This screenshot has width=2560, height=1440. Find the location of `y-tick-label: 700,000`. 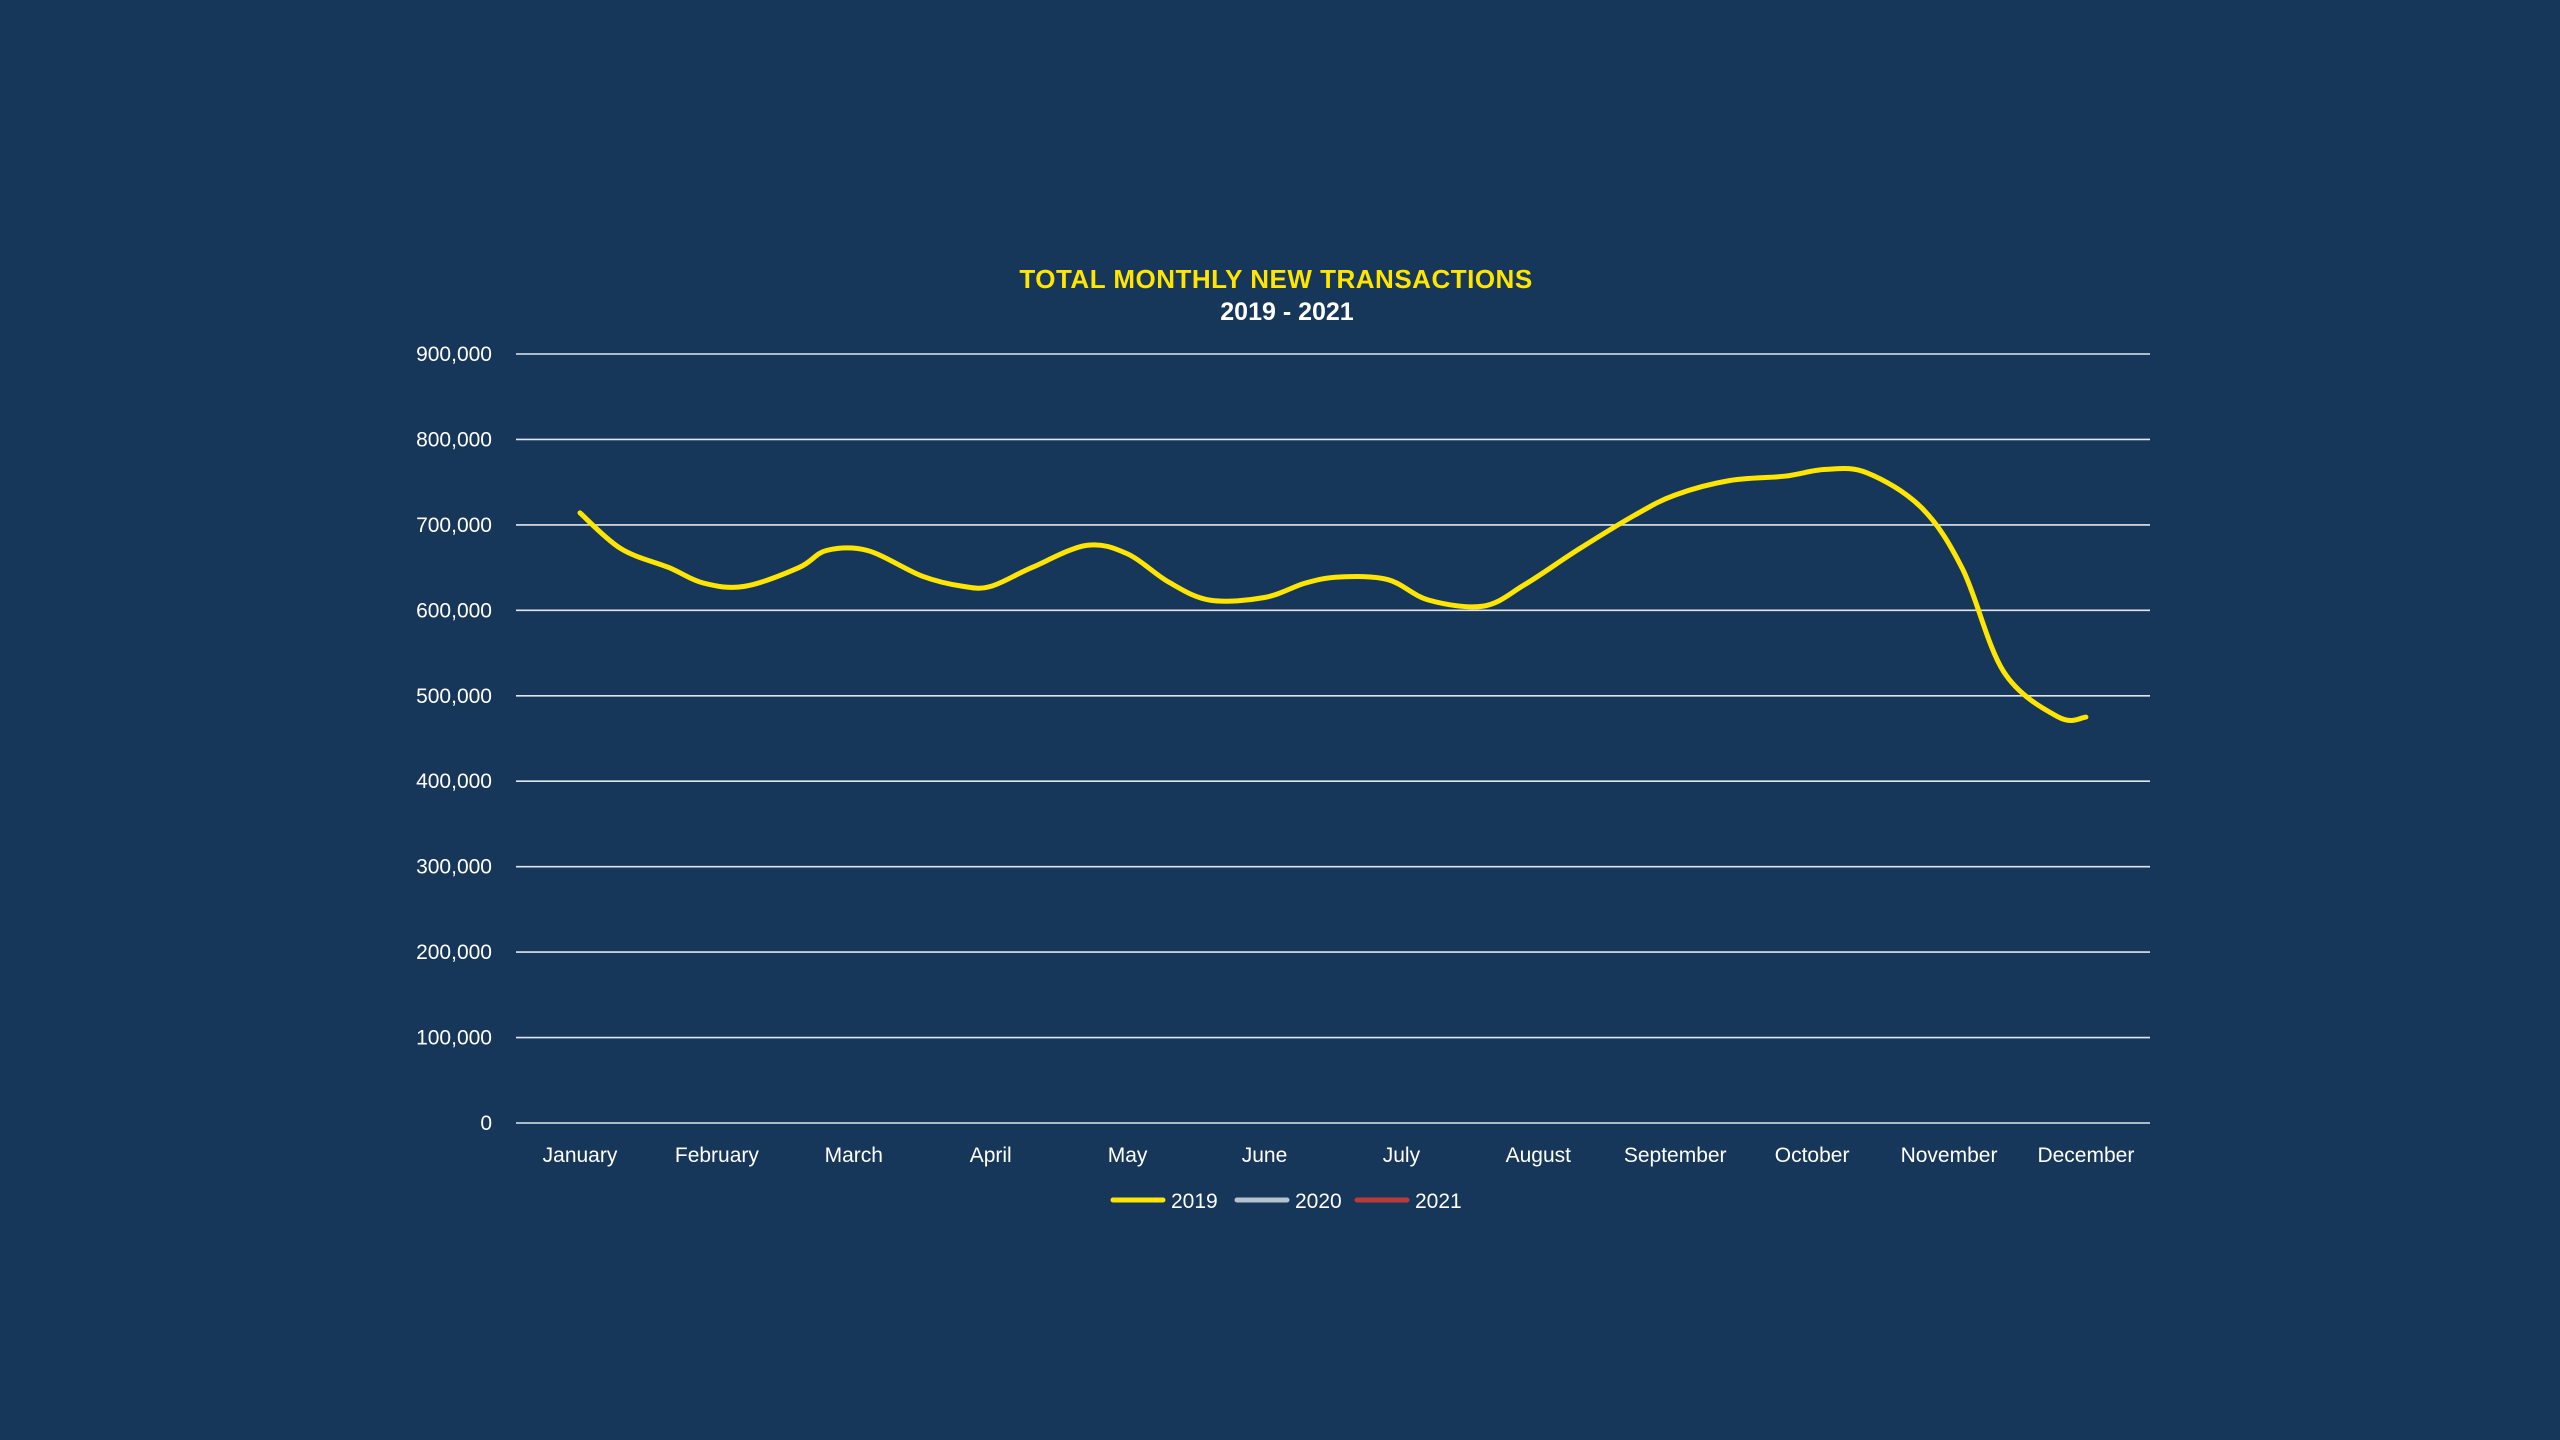

y-tick-label: 700,000 is located at coordinates (454, 525).